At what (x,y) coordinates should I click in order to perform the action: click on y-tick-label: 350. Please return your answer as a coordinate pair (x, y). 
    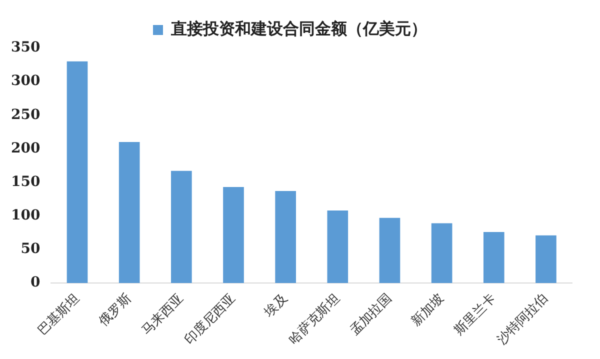
    Looking at the image, I should click on (25, 48).